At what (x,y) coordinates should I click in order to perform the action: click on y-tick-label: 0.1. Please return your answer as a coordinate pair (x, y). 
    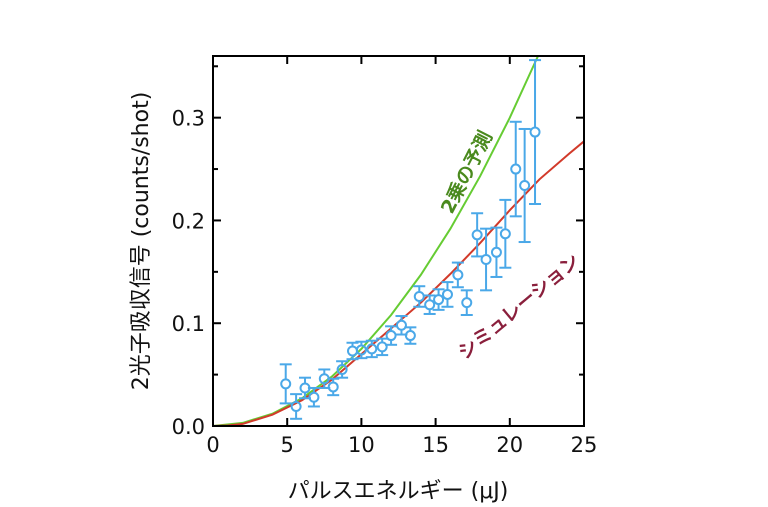
    Looking at the image, I should click on (188, 324).